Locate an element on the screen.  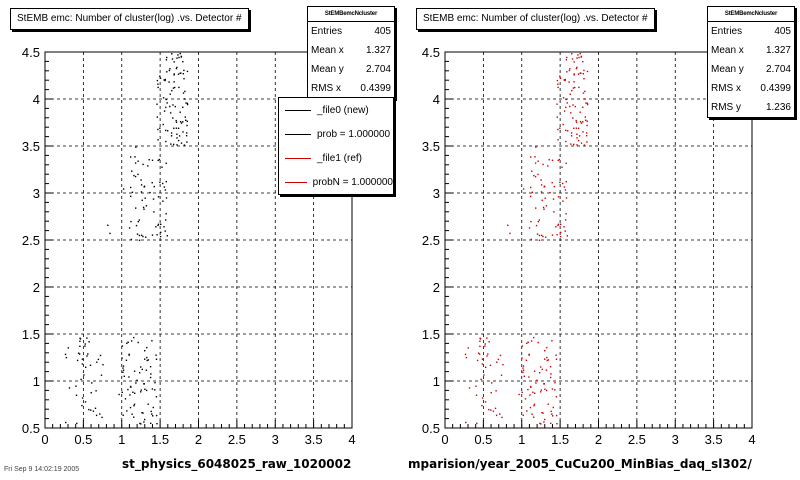
right-stats-row: Entries 405 is located at coordinates (751, 31).